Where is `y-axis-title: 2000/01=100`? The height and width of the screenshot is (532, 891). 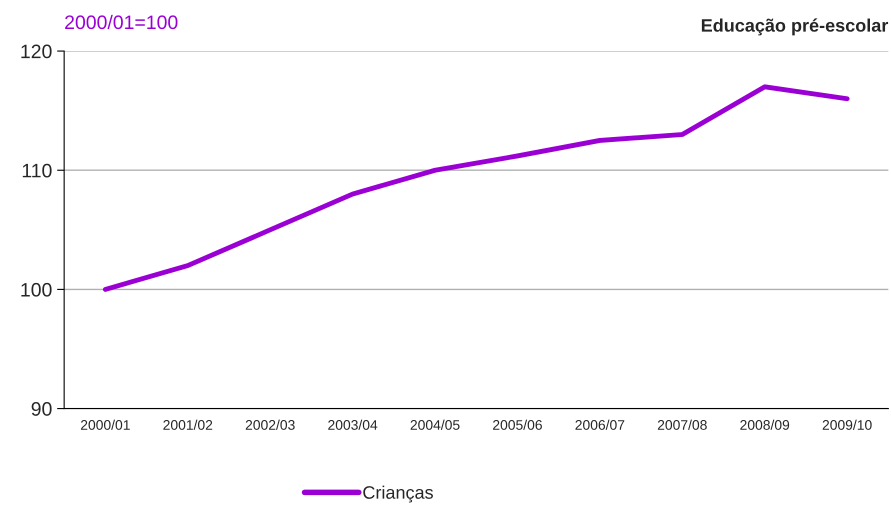
y-axis-title: 2000/01=100 is located at coordinates (121, 22).